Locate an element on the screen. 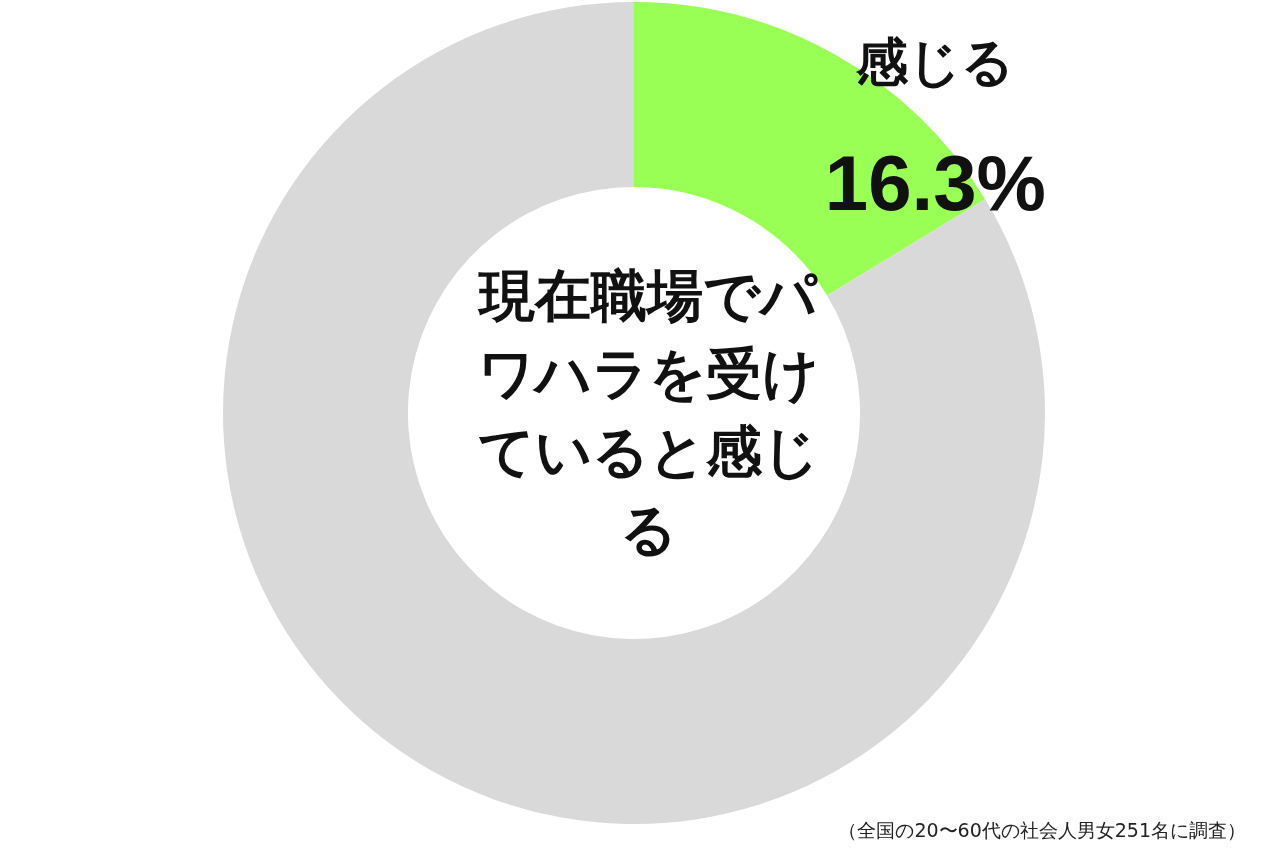 The width and height of the screenshot is (1268, 852). slice-label: 感じる is located at coordinates (935, 62).